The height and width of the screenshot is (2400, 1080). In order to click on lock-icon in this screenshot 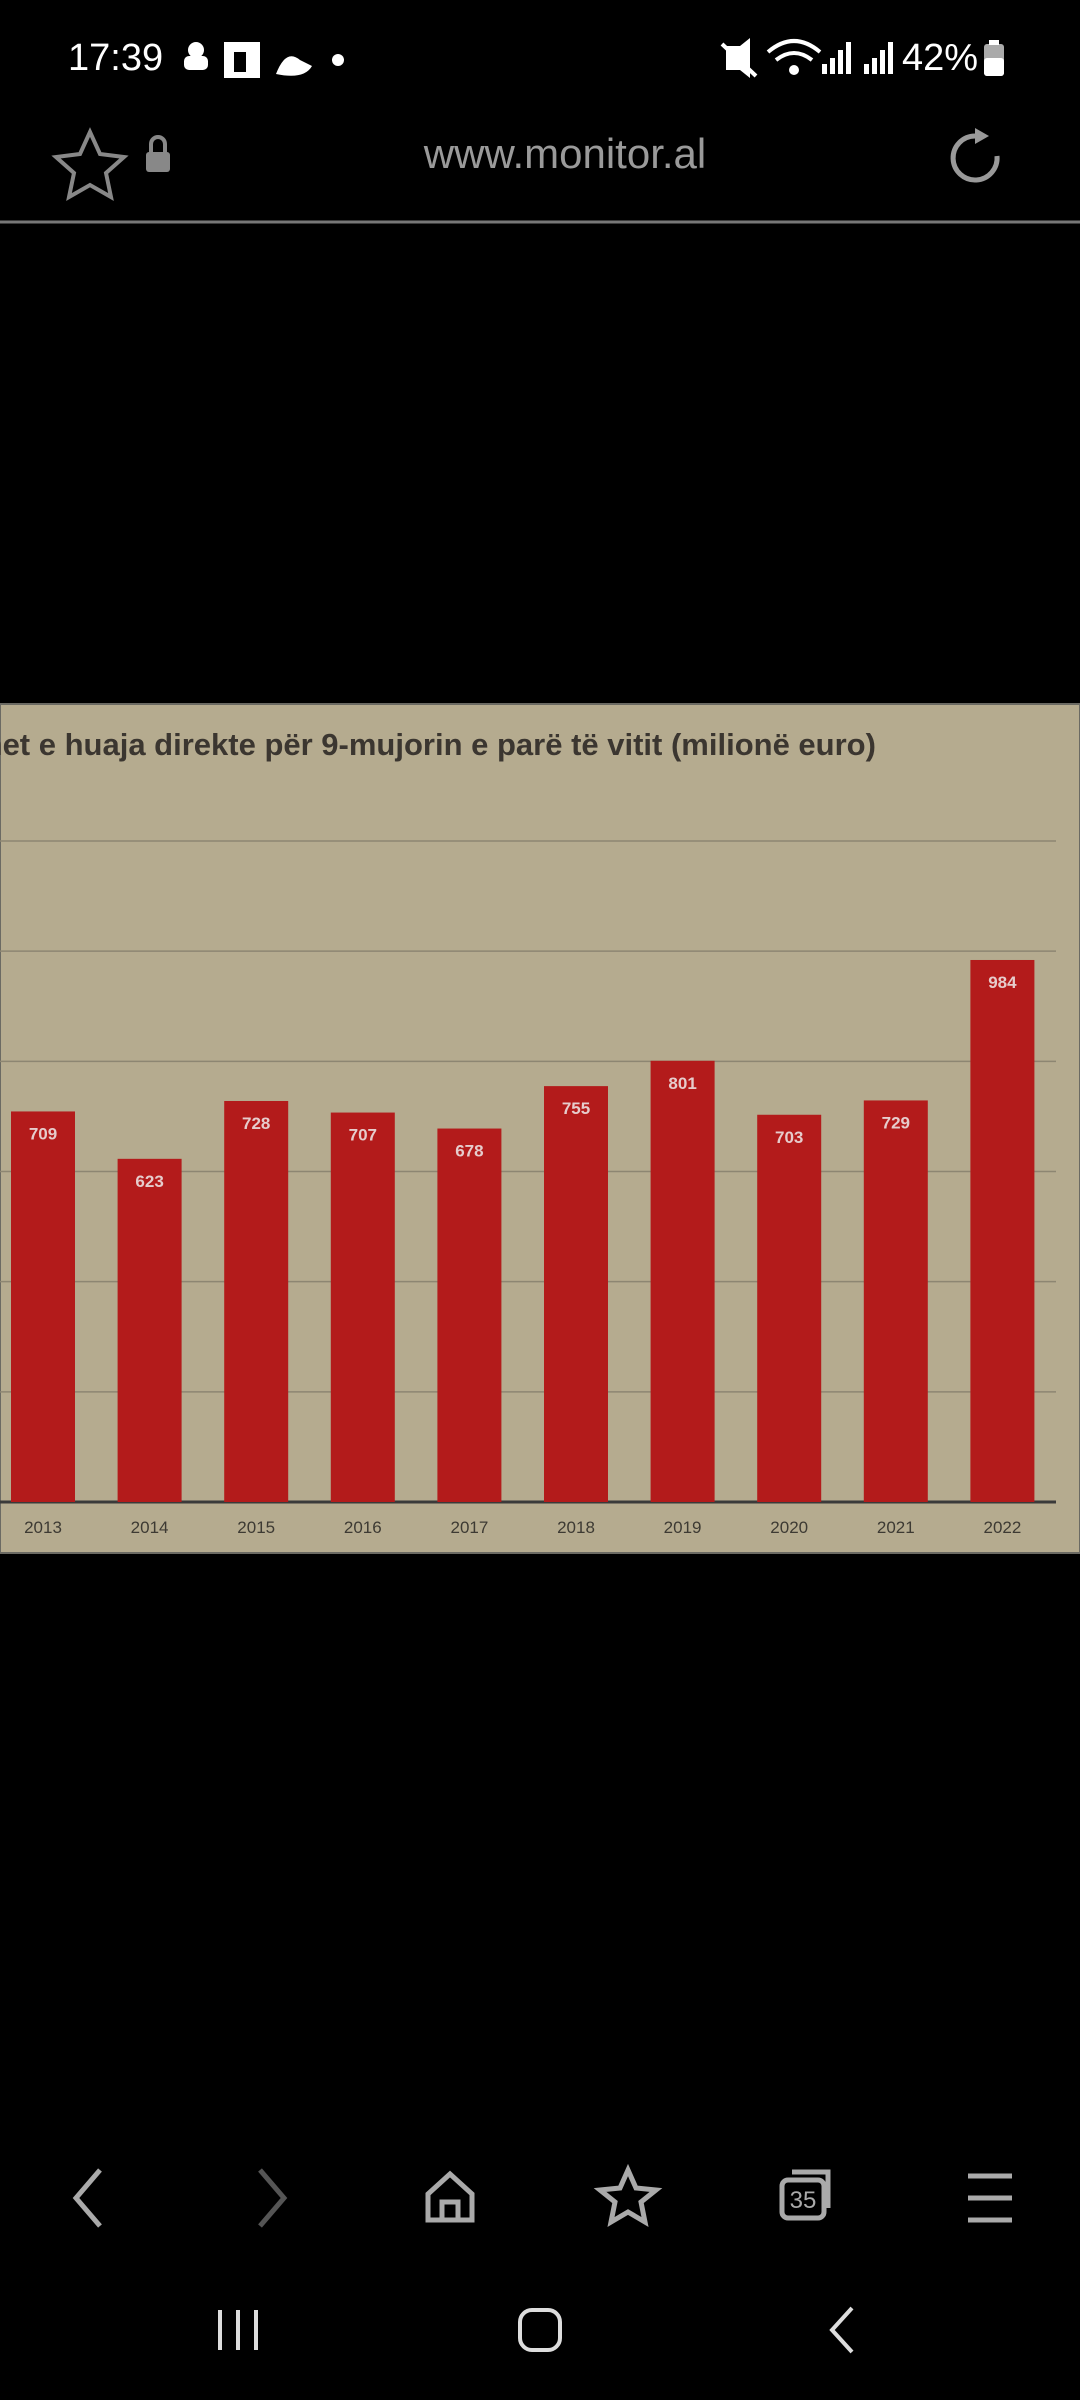, I will do `click(158, 153)`.